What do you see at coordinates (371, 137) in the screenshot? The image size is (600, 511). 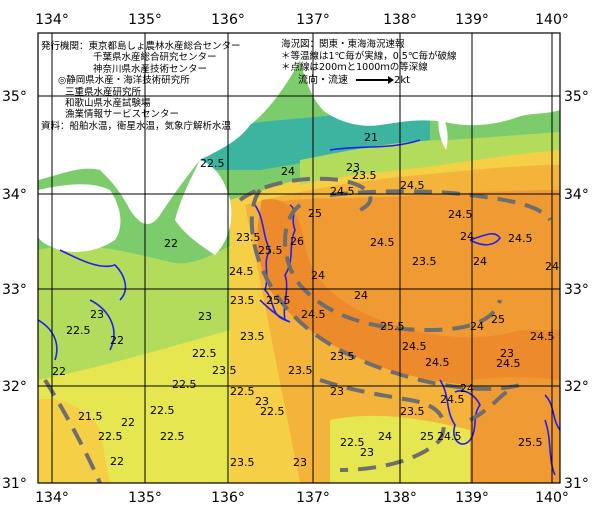 I see `isotherm-label: 21` at bounding box center [371, 137].